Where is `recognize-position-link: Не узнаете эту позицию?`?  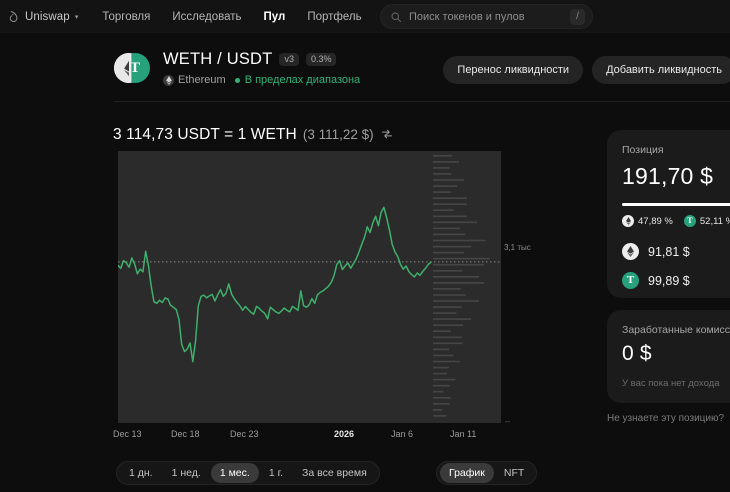 recognize-position-link: Не узнаете эту позицию? is located at coordinates (666, 418).